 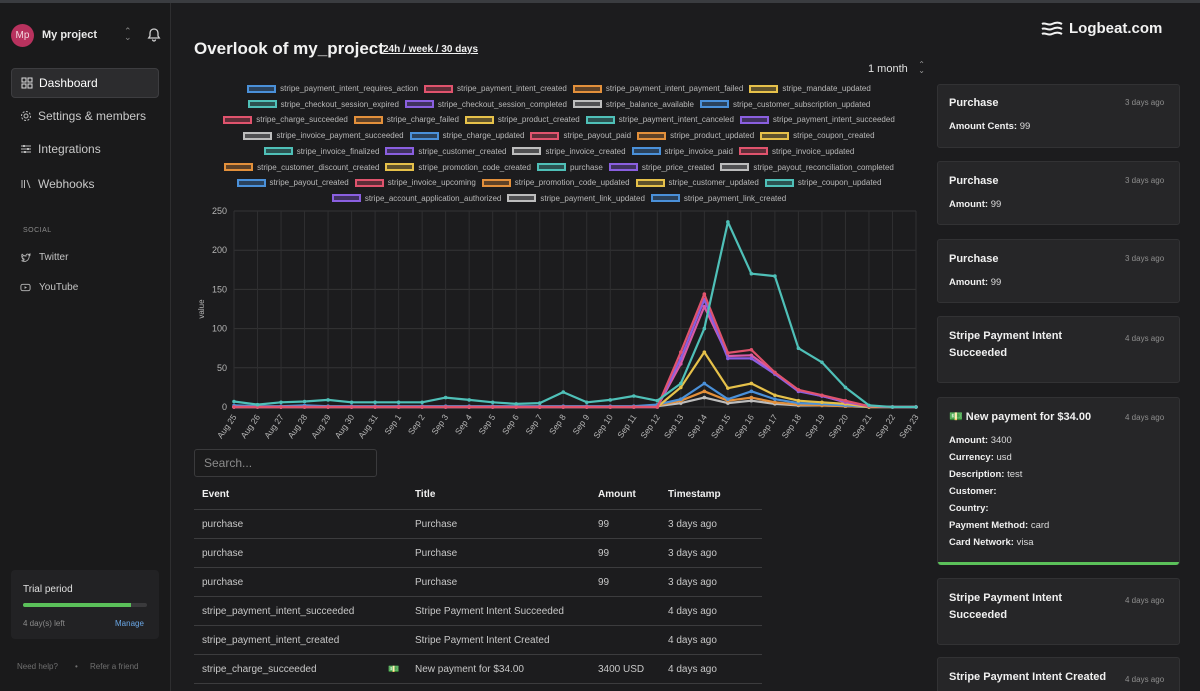 What do you see at coordinates (585, 151) in the screenshot?
I see `legend-label: stripe_invoice_created` at bounding box center [585, 151].